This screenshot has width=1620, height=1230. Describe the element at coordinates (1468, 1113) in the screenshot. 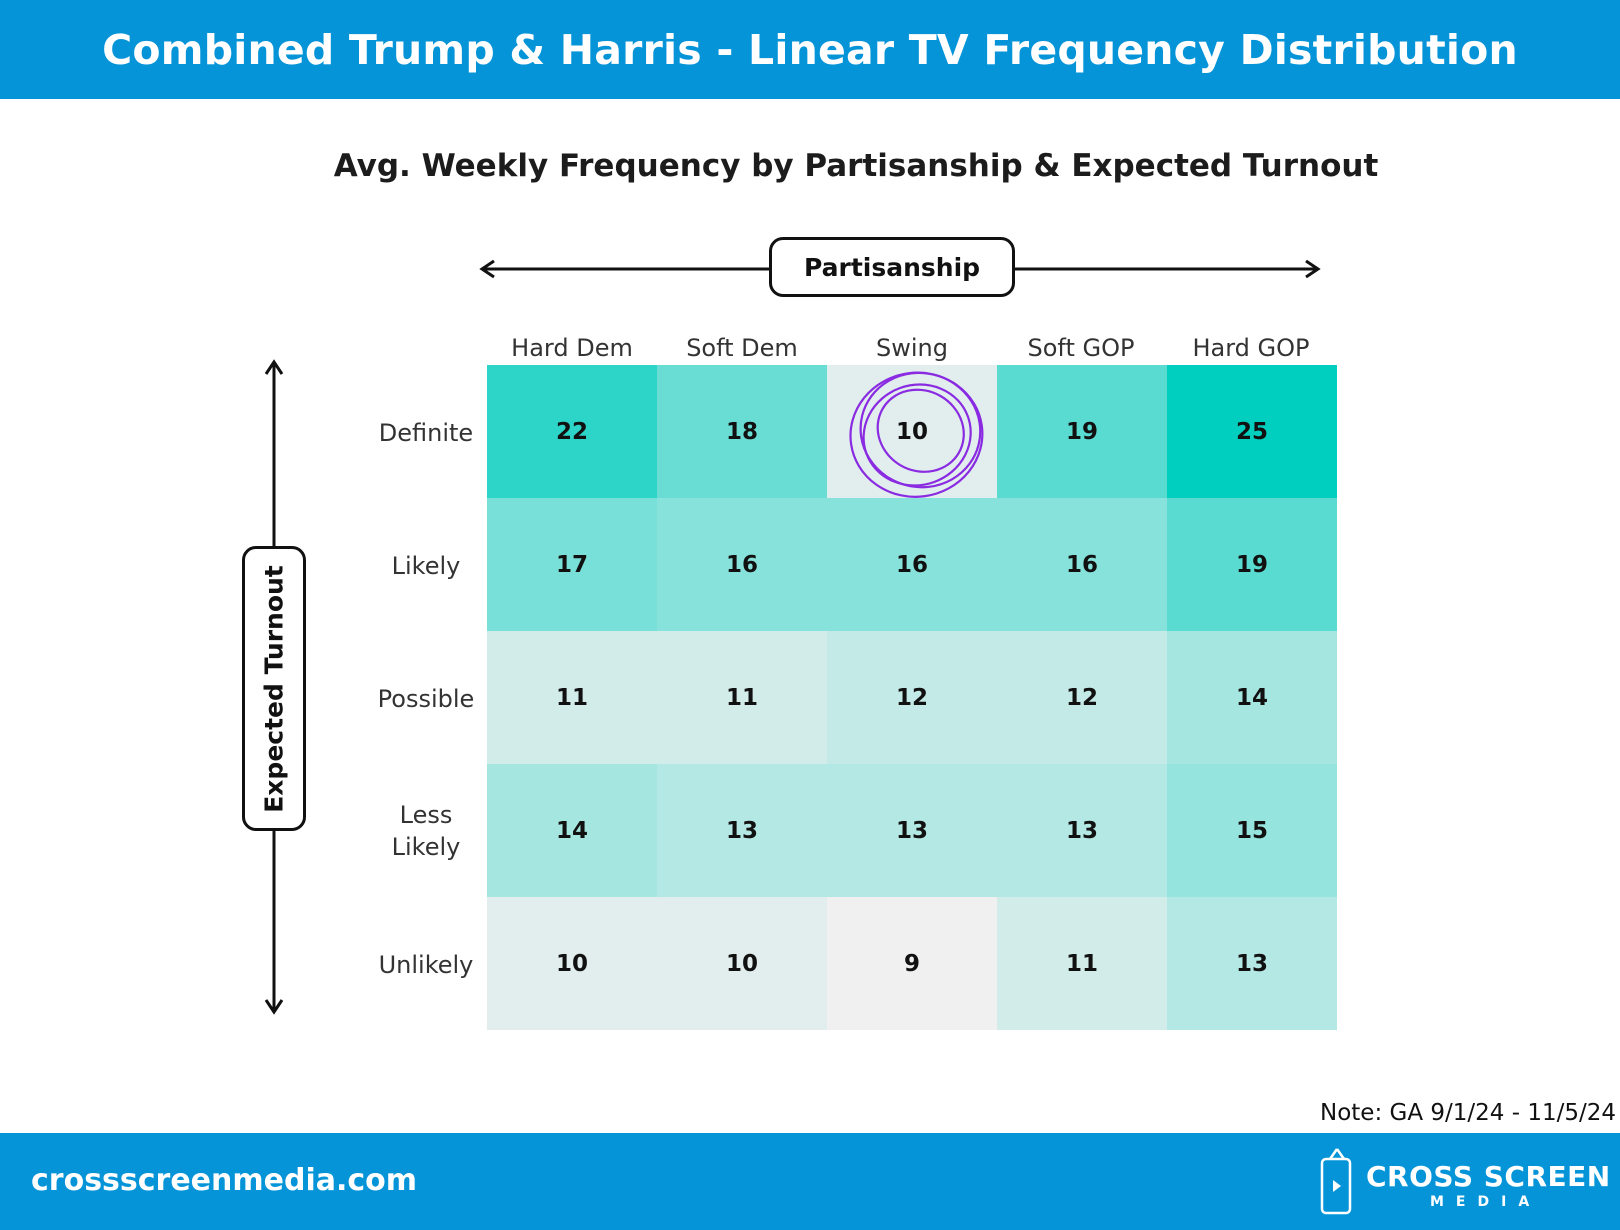

I see `date-note: Note: GA 9/1/24 - 11/5/24` at that location.